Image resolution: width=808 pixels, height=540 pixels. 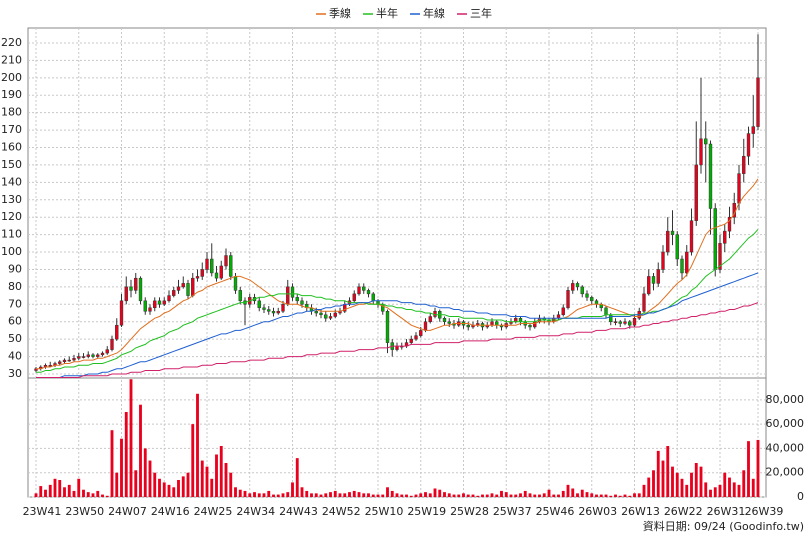 What do you see at coordinates (11, 77) in the screenshot?
I see `y-tick-label: 200` at bounding box center [11, 77].